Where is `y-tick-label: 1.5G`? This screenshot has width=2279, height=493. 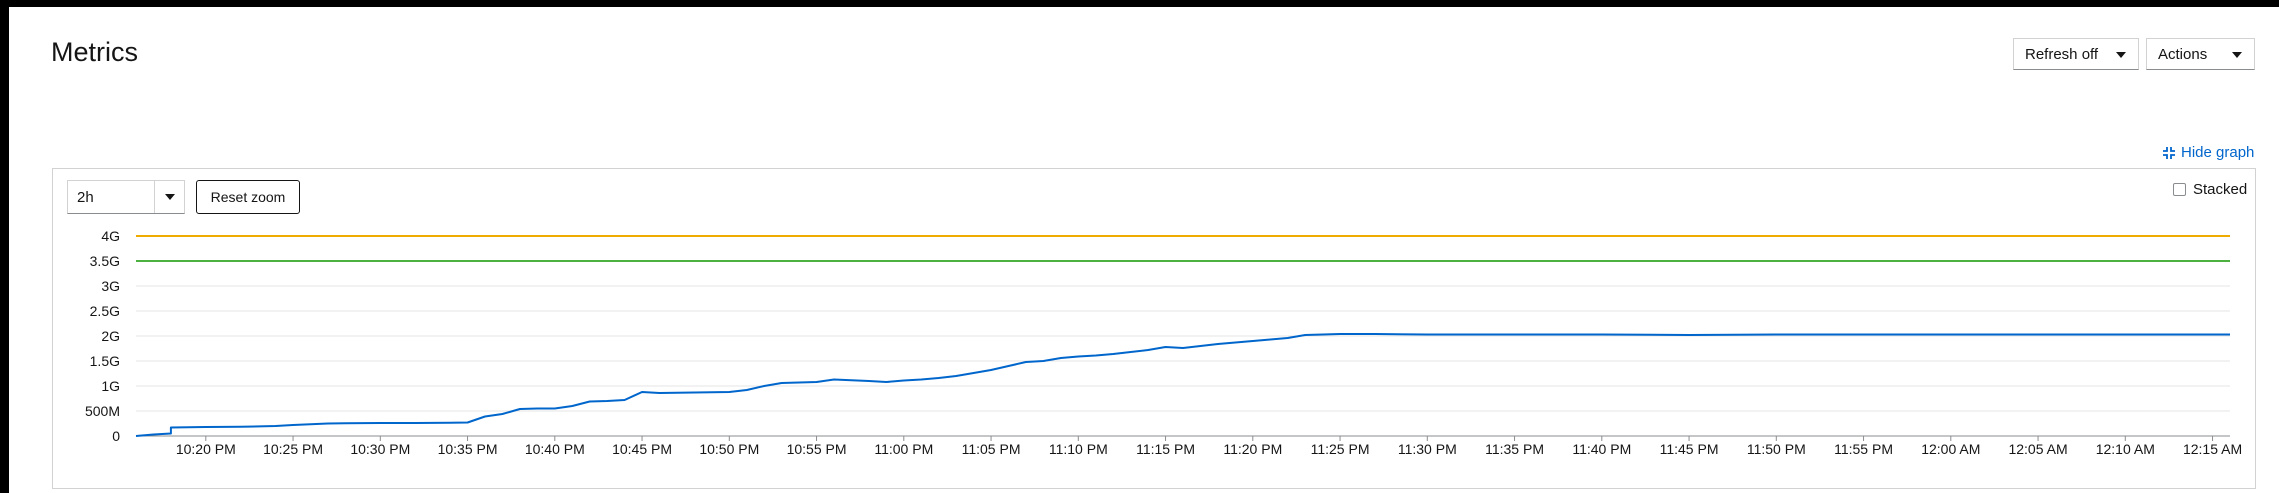 y-tick-label: 1.5G is located at coordinates (105, 361).